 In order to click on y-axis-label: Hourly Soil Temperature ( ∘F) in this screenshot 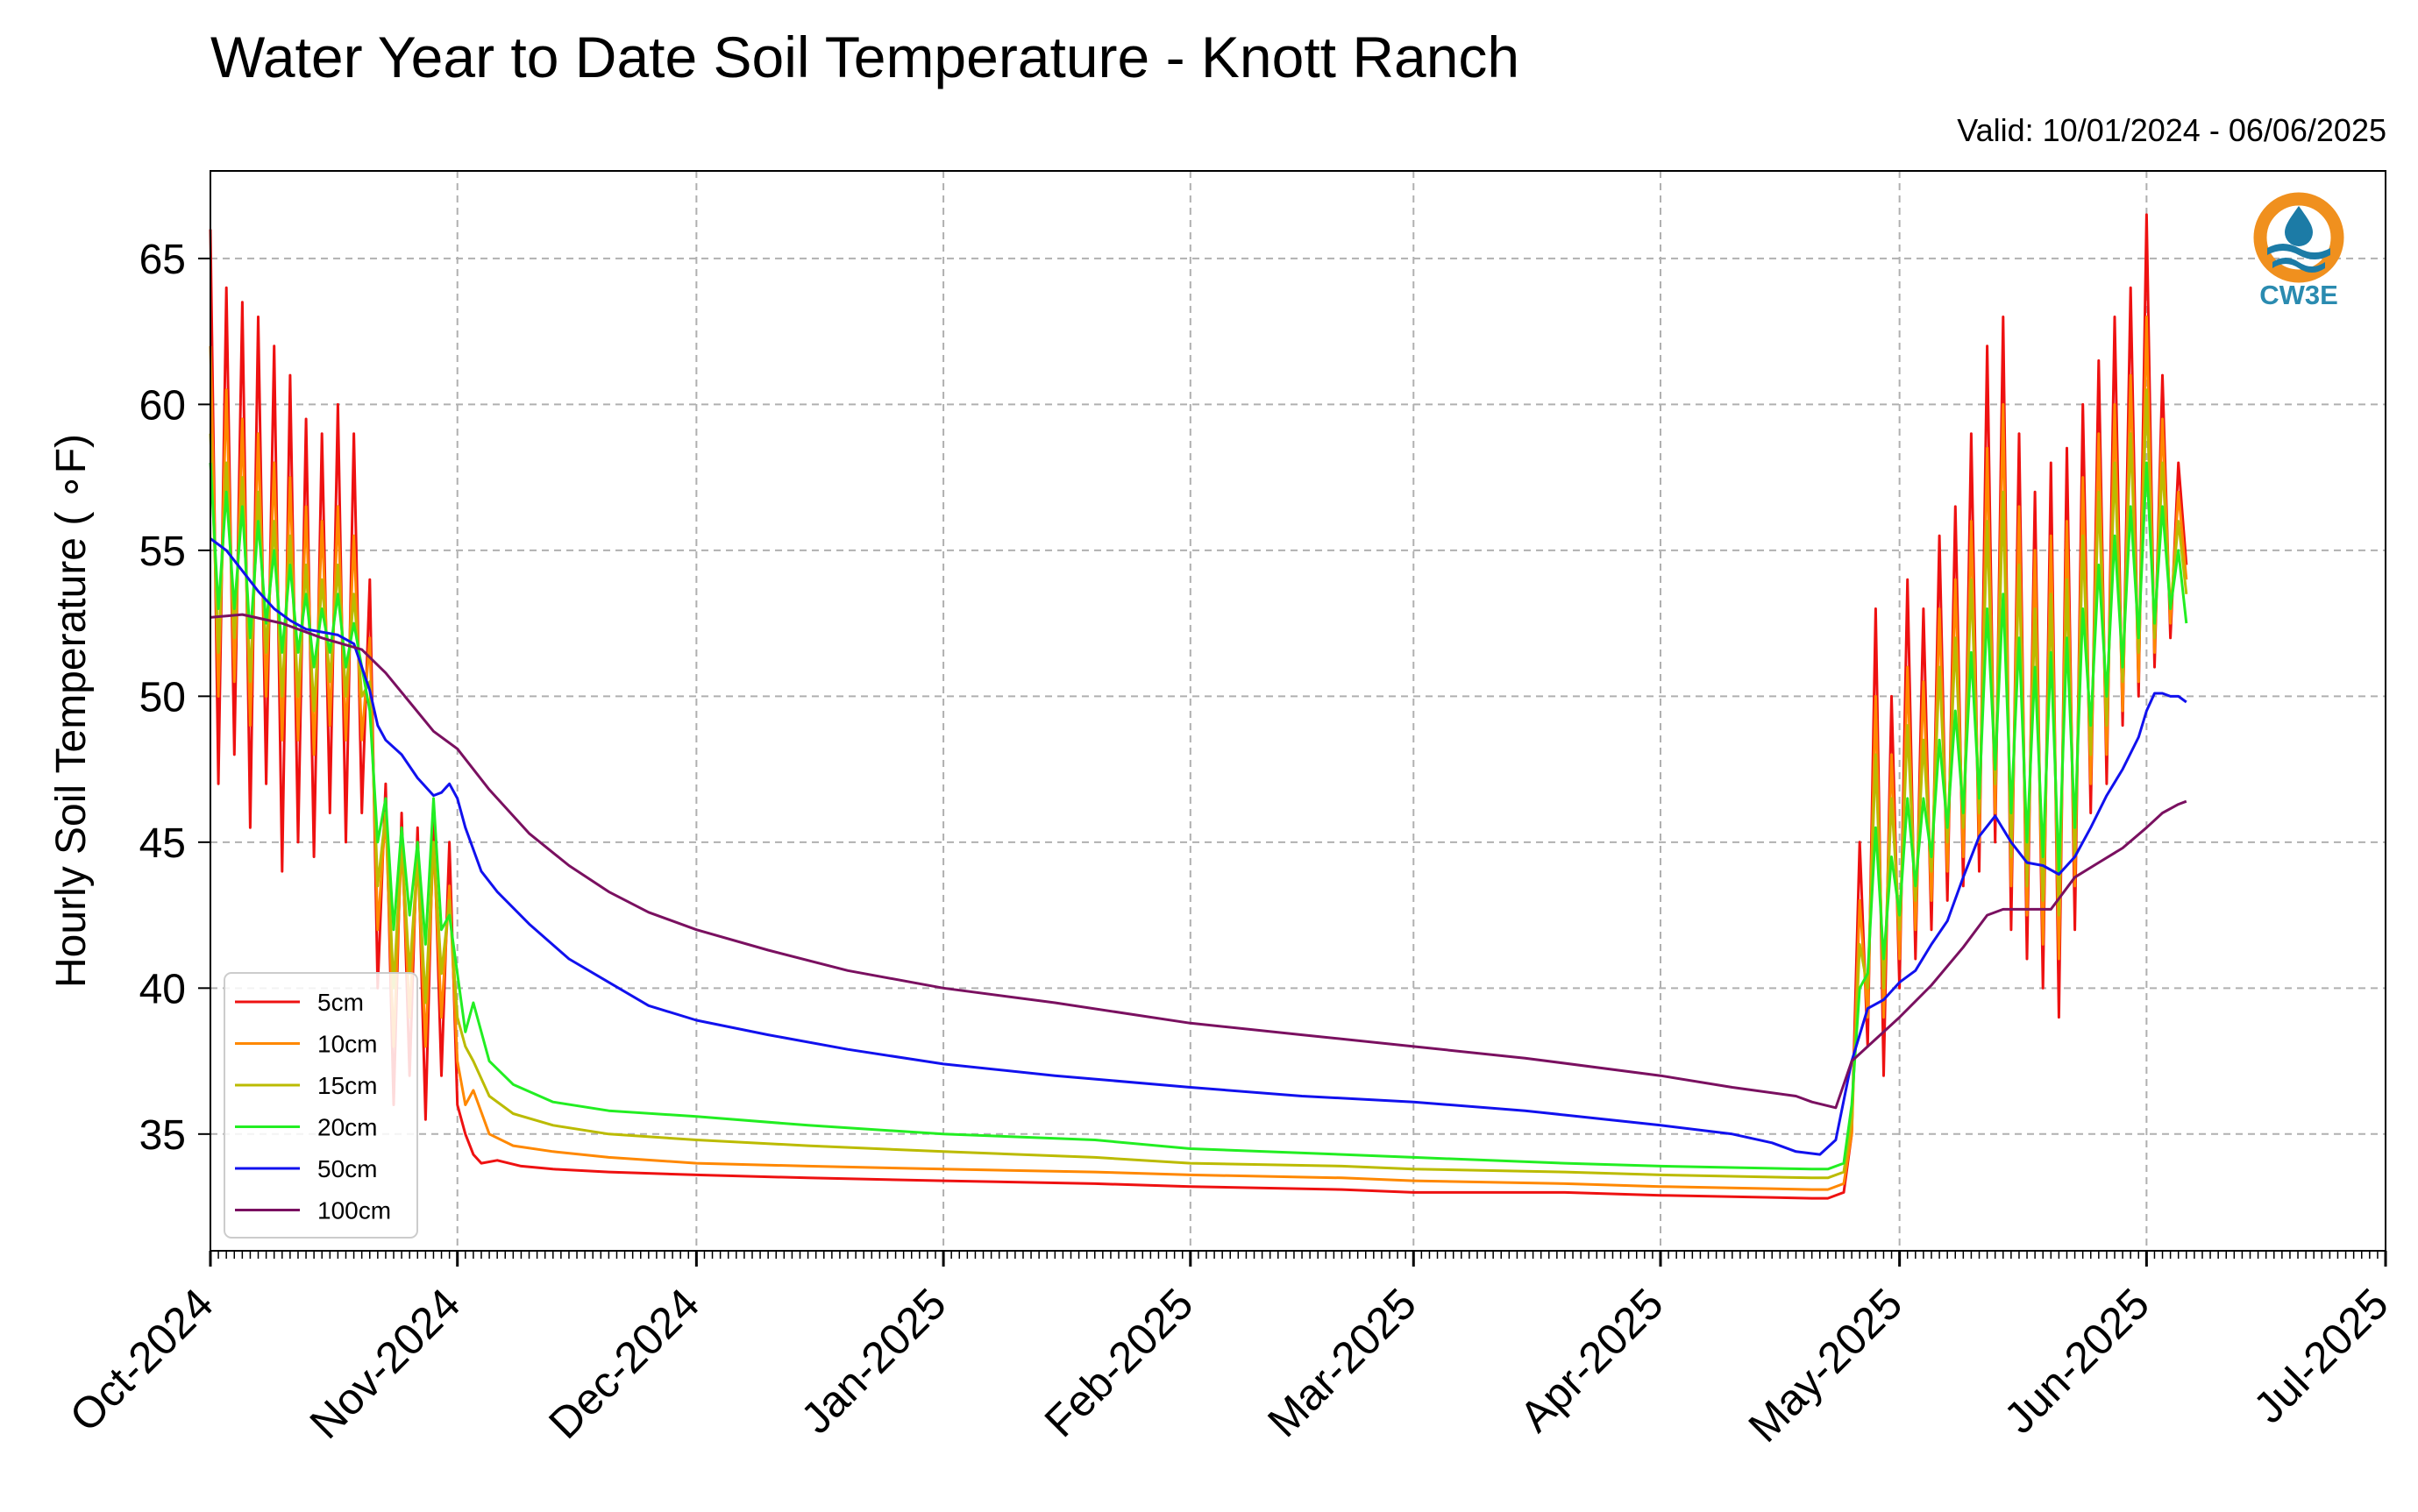, I will do `click(71, 711)`.